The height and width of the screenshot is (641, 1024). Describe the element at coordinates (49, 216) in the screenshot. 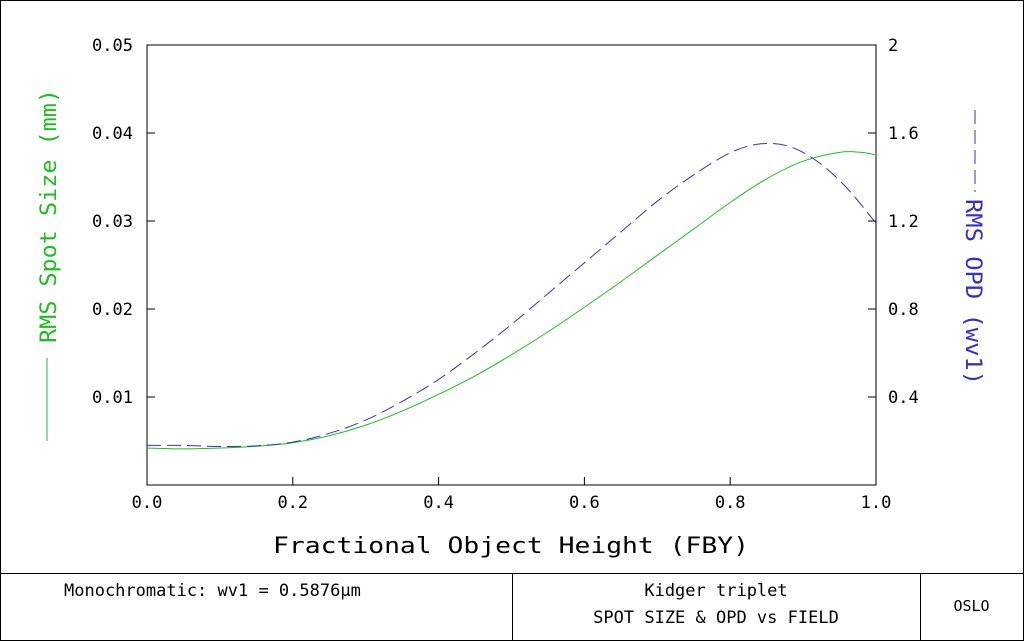

I see `left-axis-title: RMS Spot Size (mm)` at that location.